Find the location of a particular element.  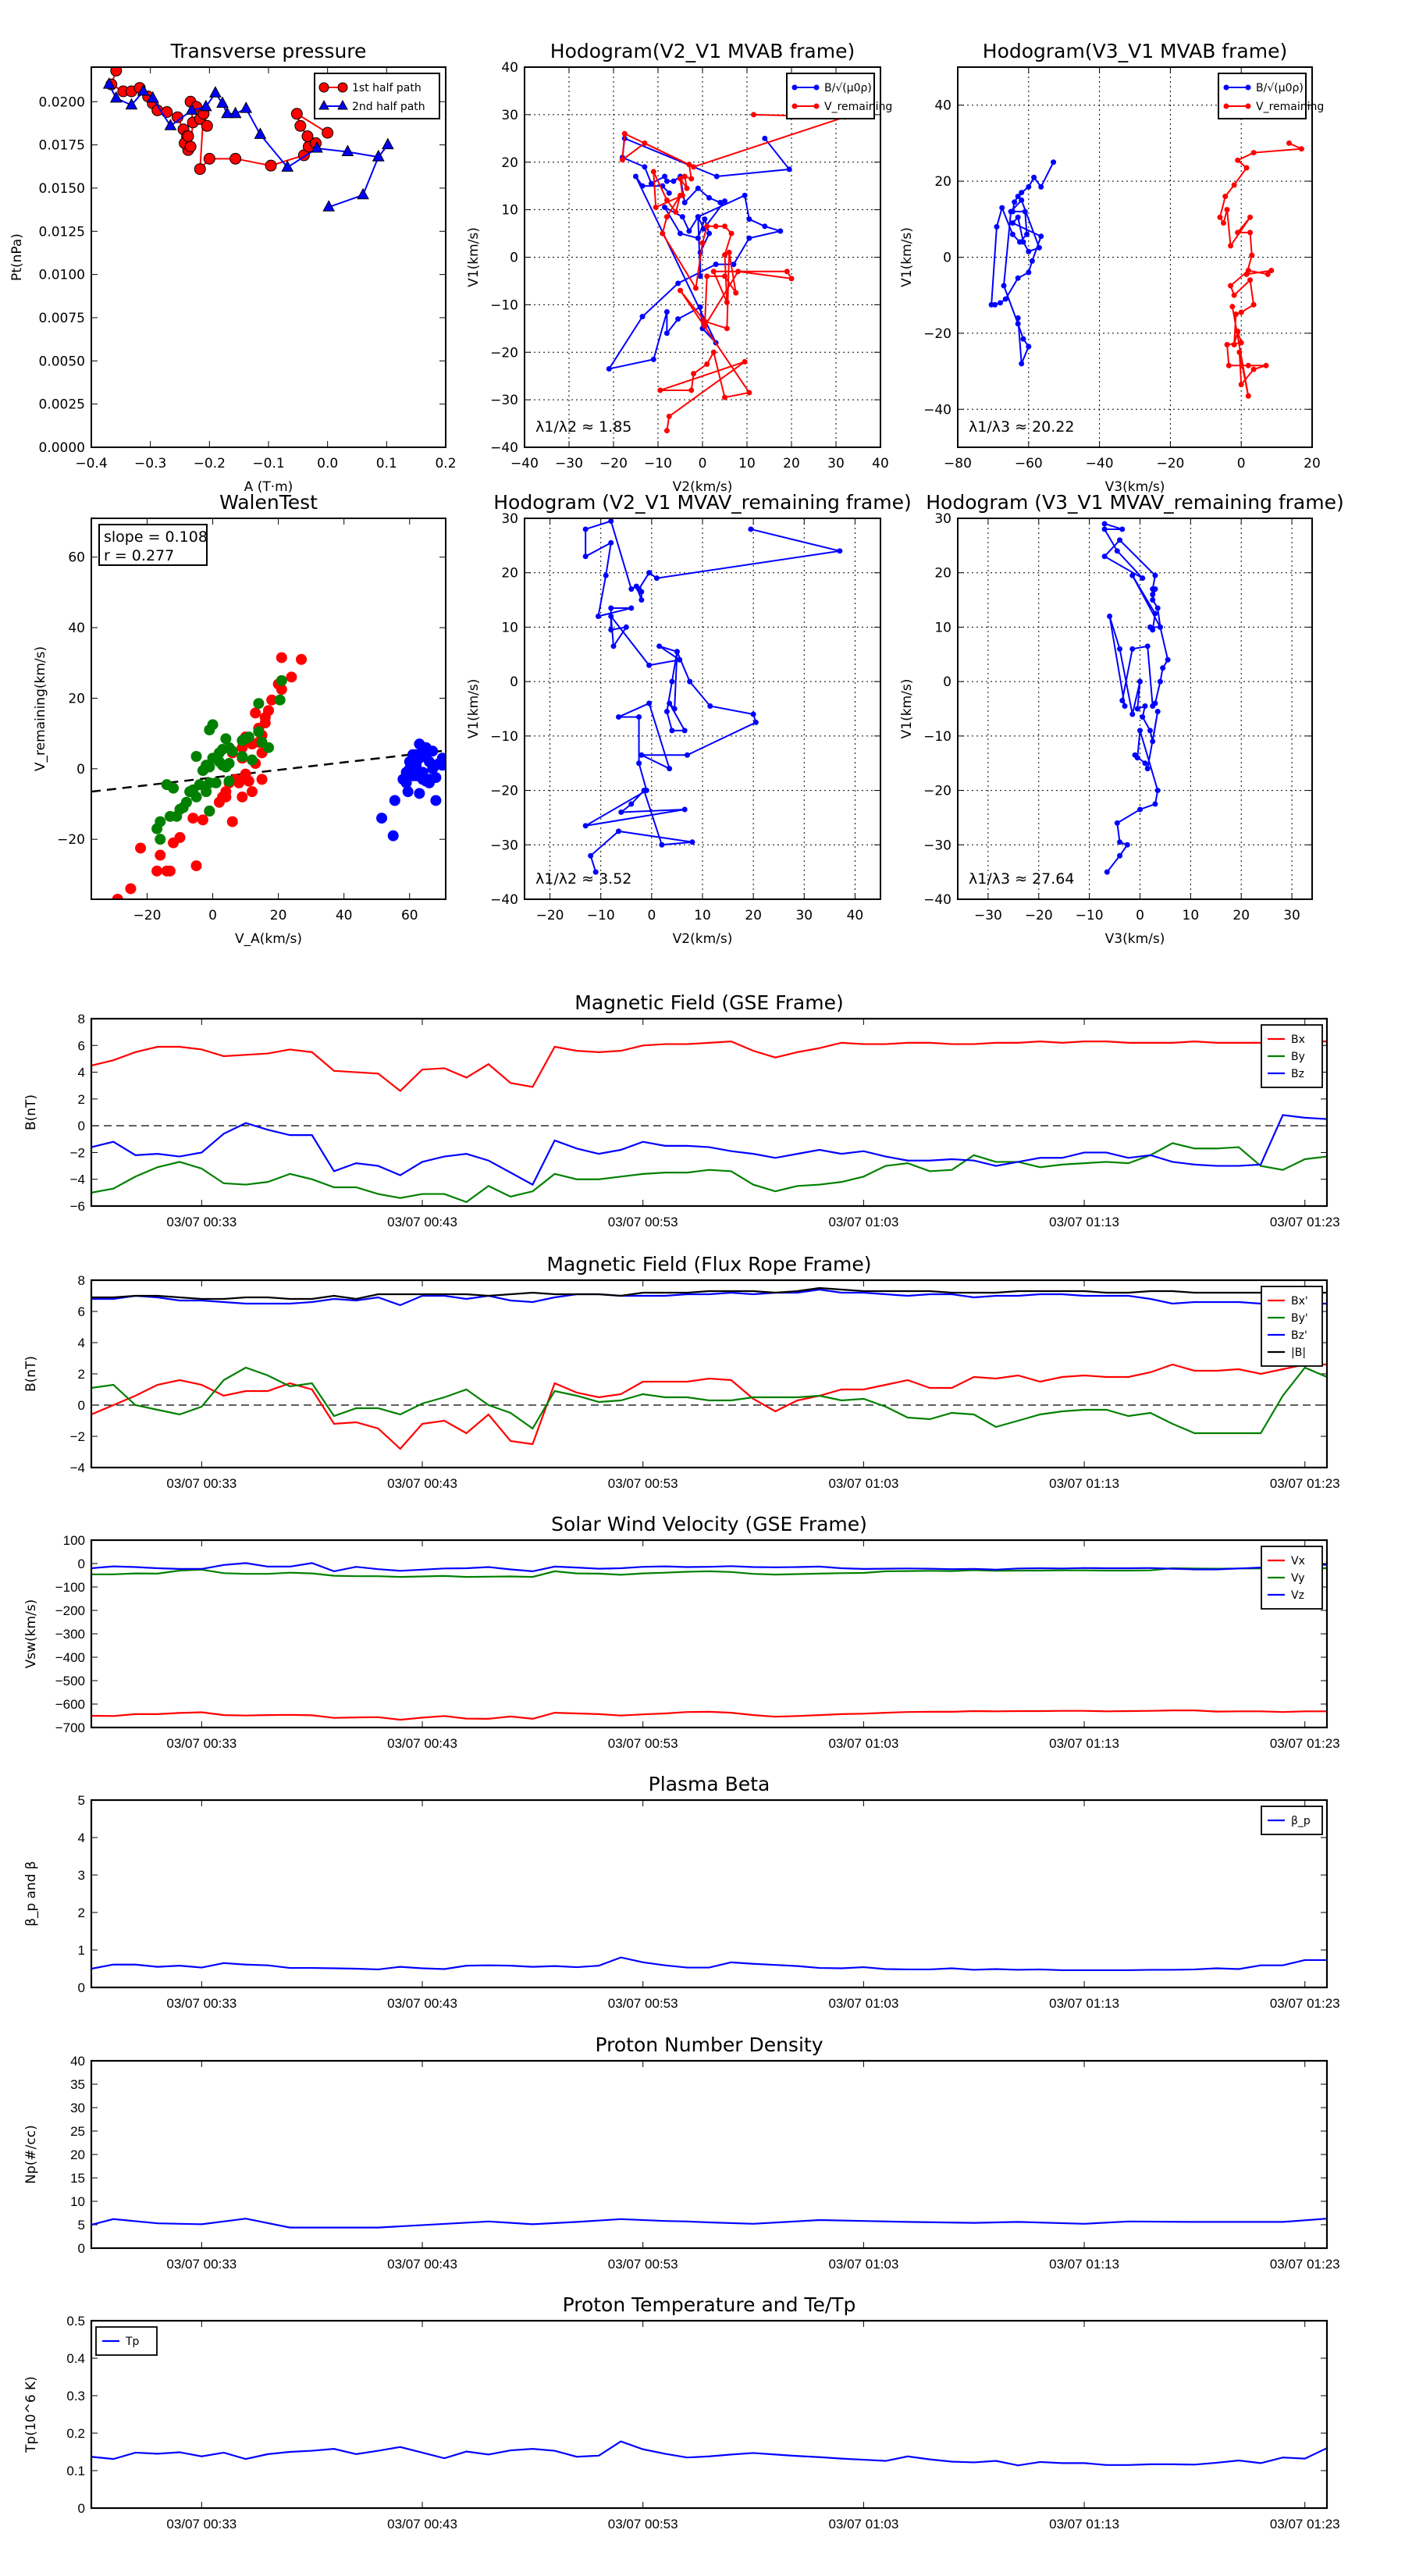

x-tick-label: 20 is located at coordinates (791, 464).